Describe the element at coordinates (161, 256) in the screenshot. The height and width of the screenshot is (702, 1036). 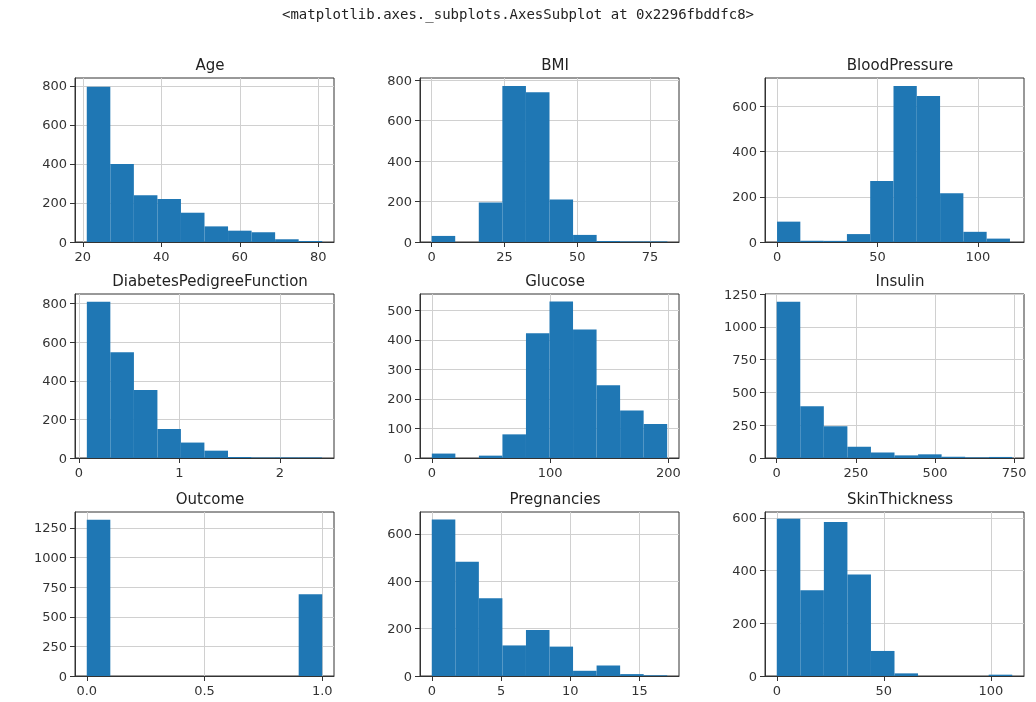
I see `x-tick-label: 40` at that location.